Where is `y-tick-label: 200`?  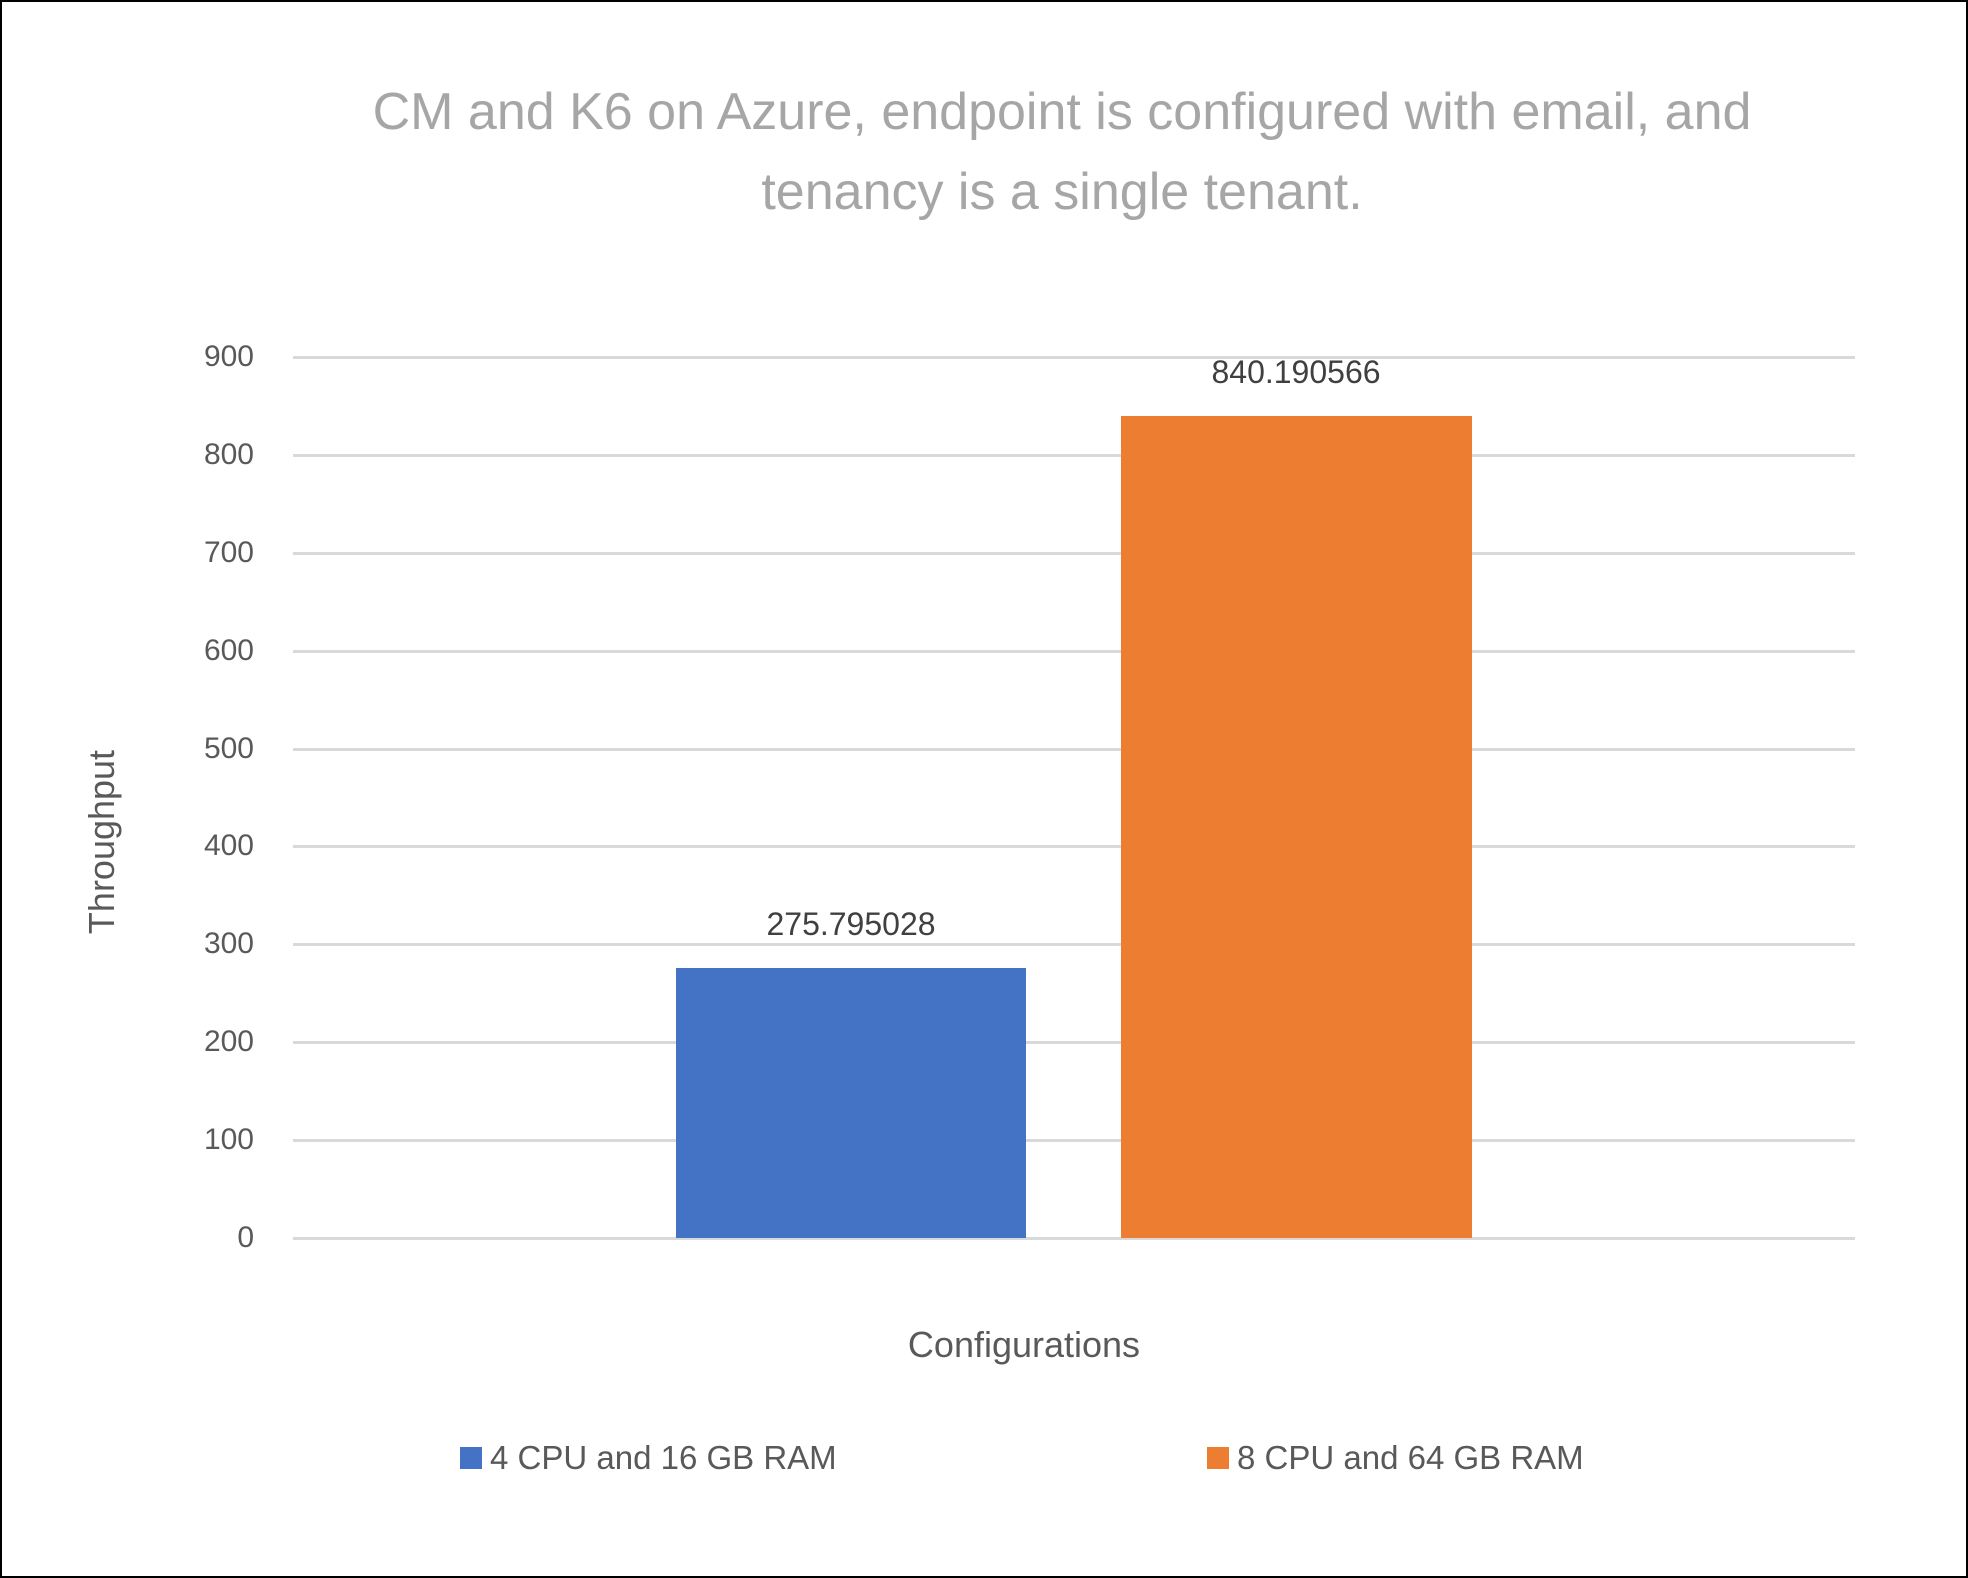 y-tick-label: 200 is located at coordinates (228, 1041).